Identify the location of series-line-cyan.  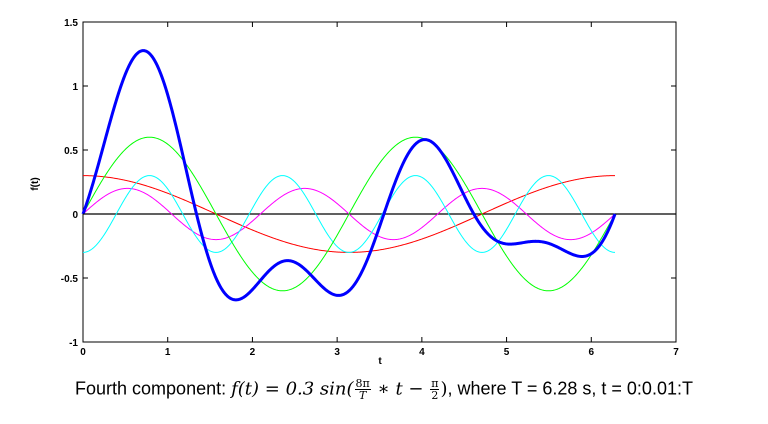
(349, 214).